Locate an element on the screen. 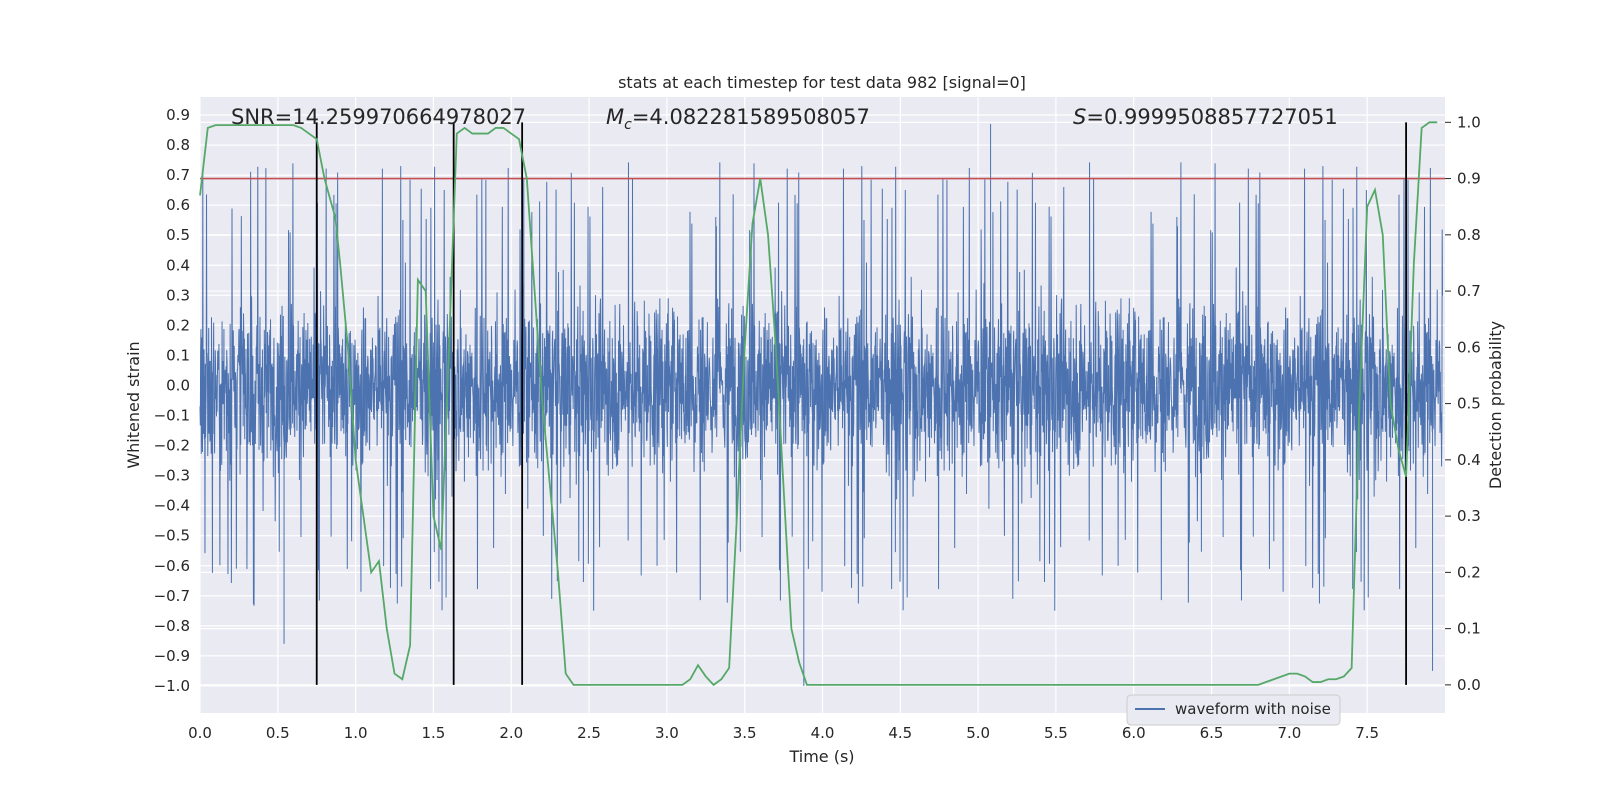 The width and height of the screenshot is (1600, 800). y-left-tick-label: 0.7 is located at coordinates (178, 175).